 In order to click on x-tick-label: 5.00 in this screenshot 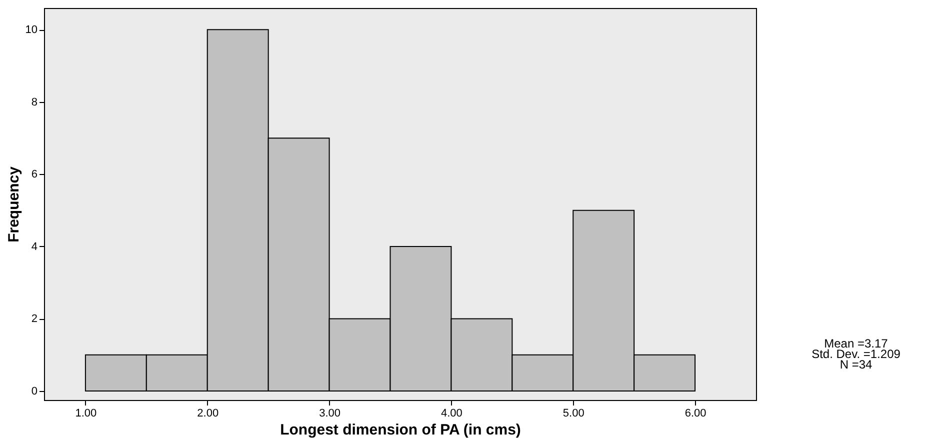, I will do `click(573, 414)`.